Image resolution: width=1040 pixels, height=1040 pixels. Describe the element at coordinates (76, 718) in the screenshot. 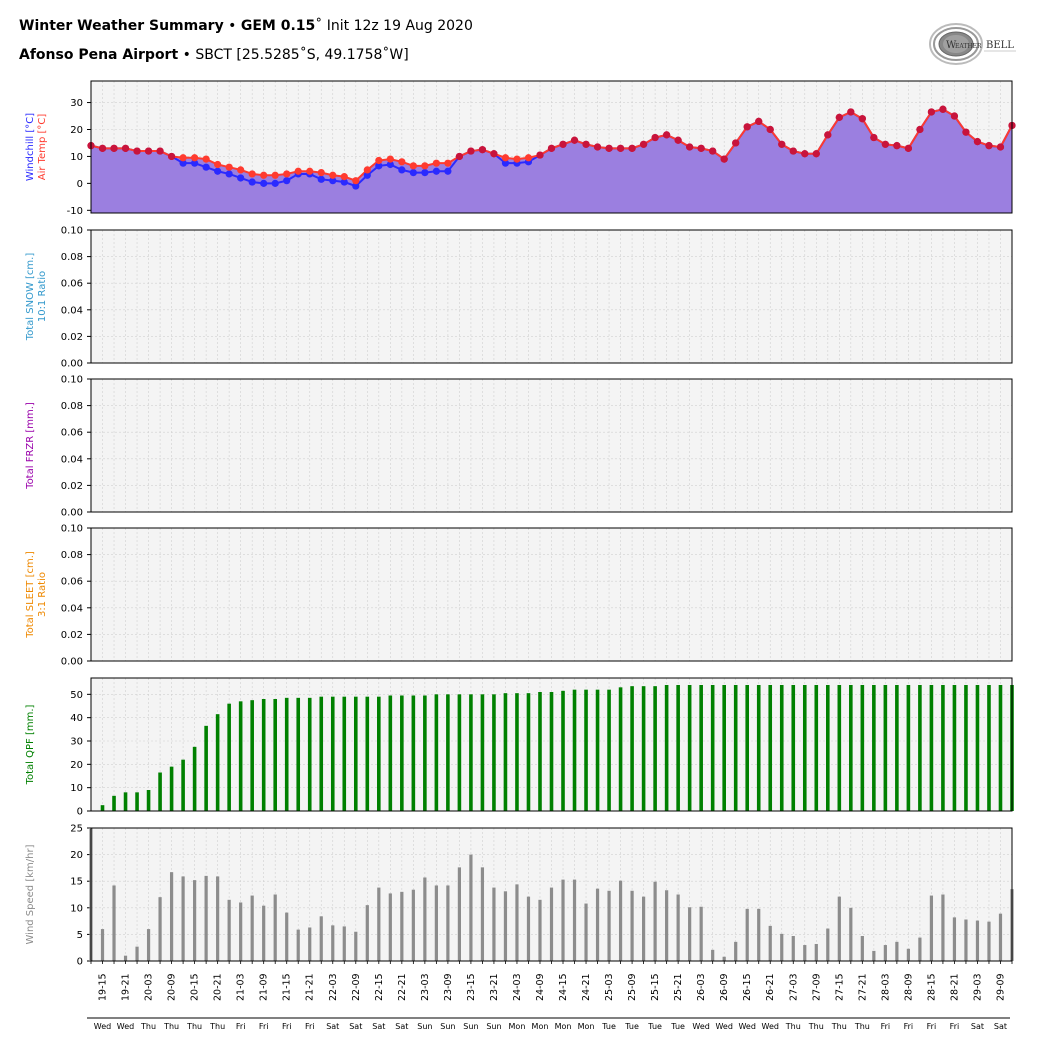

I see `y-tick-label: 40` at that location.